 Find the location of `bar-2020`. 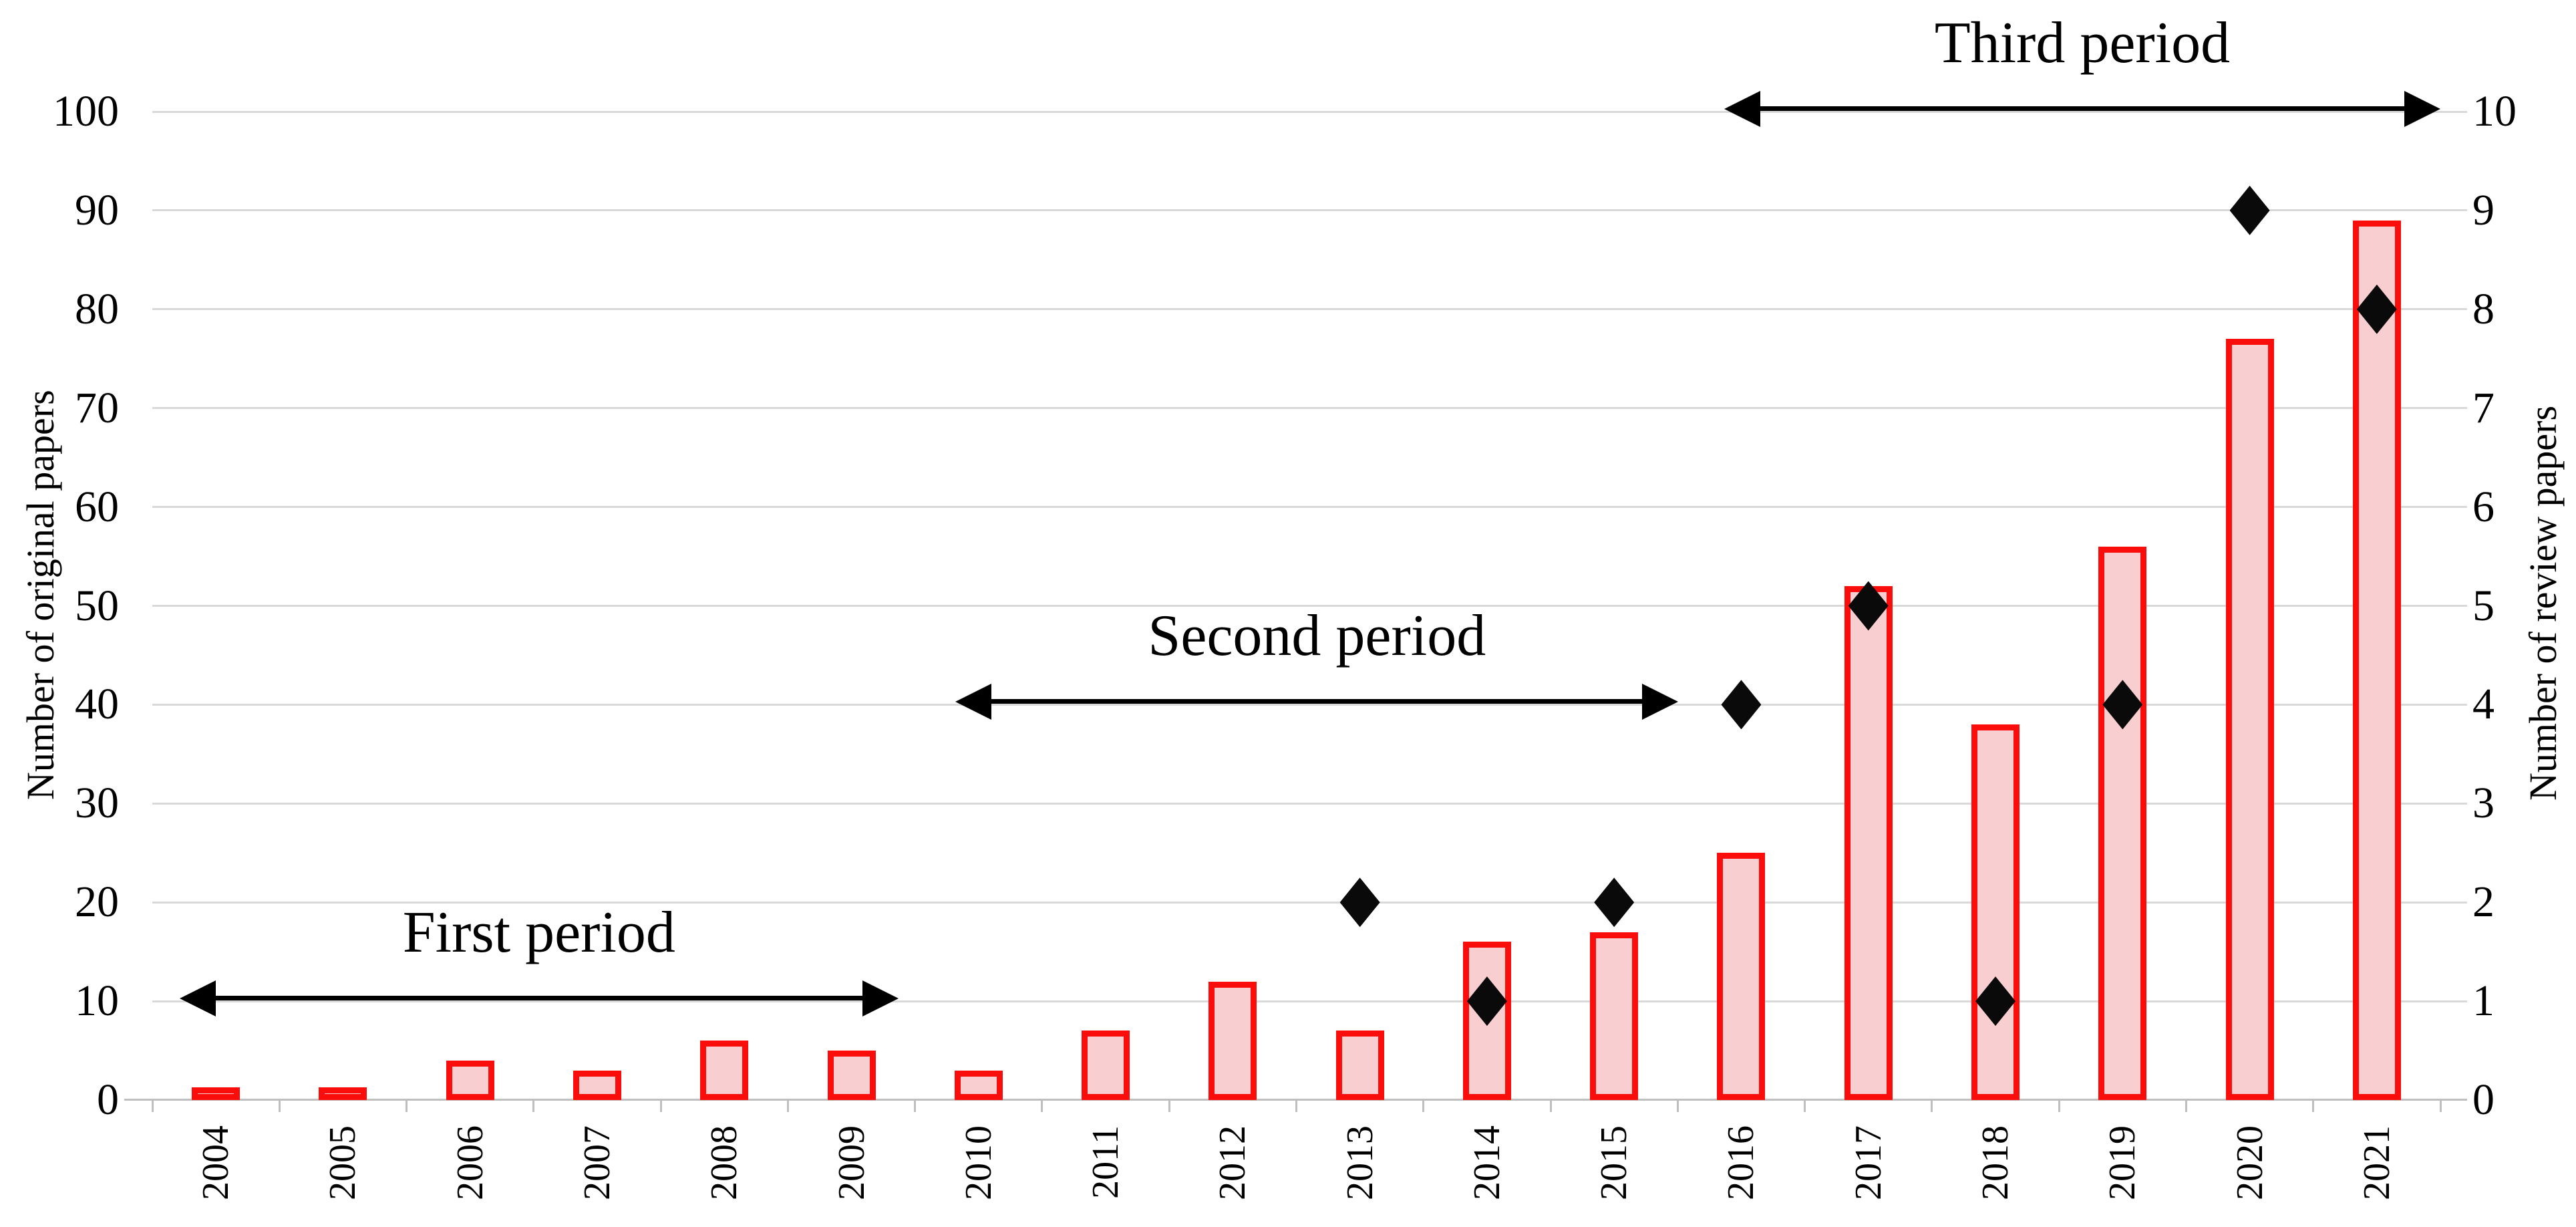

bar-2020 is located at coordinates (2249, 719).